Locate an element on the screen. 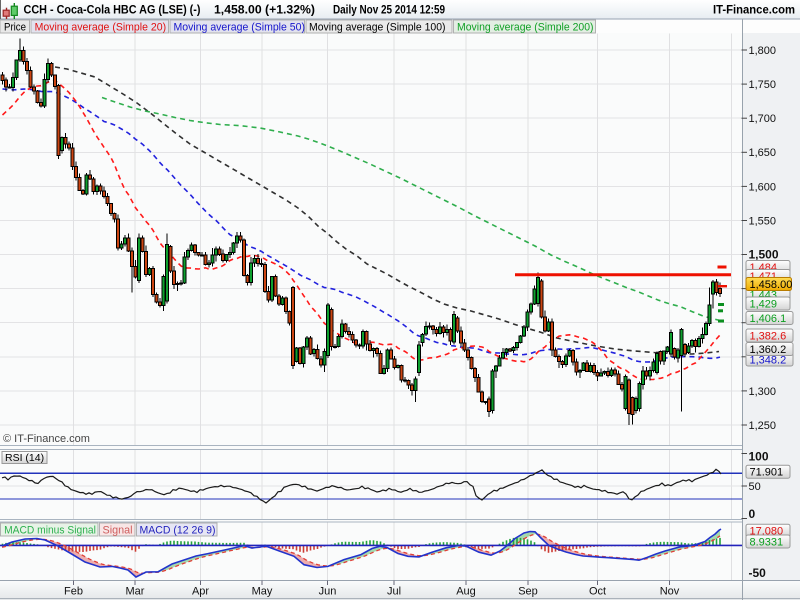 The width and height of the screenshot is (800, 600). svg-text: Moving average (Simple 50) is located at coordinates (240, 28).